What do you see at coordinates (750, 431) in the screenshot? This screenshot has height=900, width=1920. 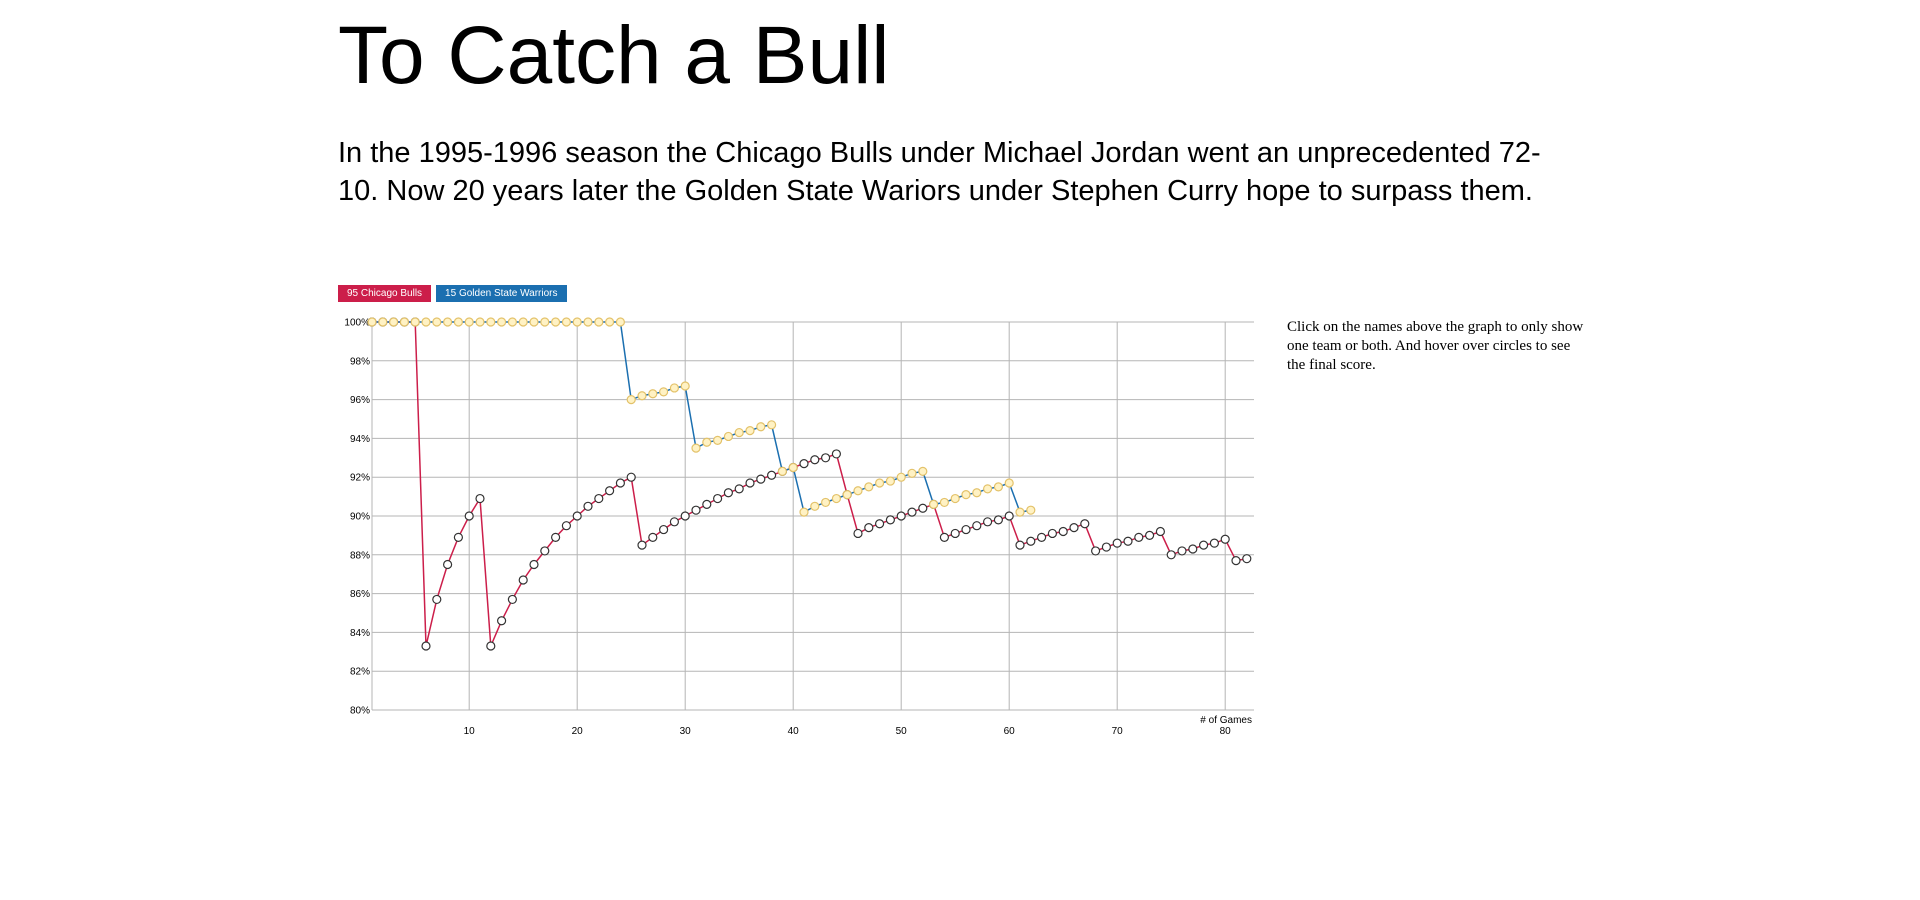 I see `warriors-game-point: 94.4%` at bounding box center [750, 431].